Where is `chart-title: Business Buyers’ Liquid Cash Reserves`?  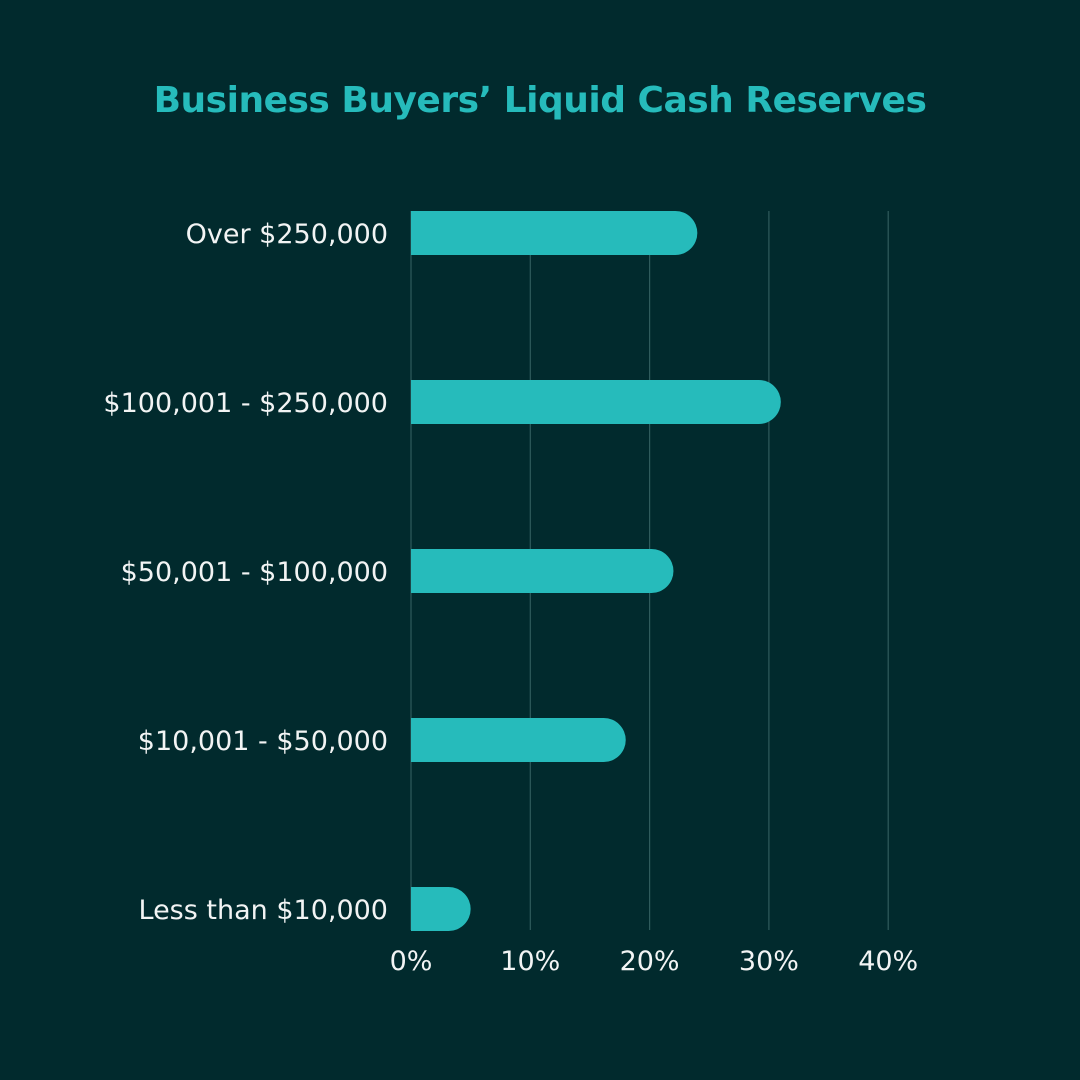
chart-title: Business Buyers’ Liquid Cash Reserves is located at coordinates (540, 100).